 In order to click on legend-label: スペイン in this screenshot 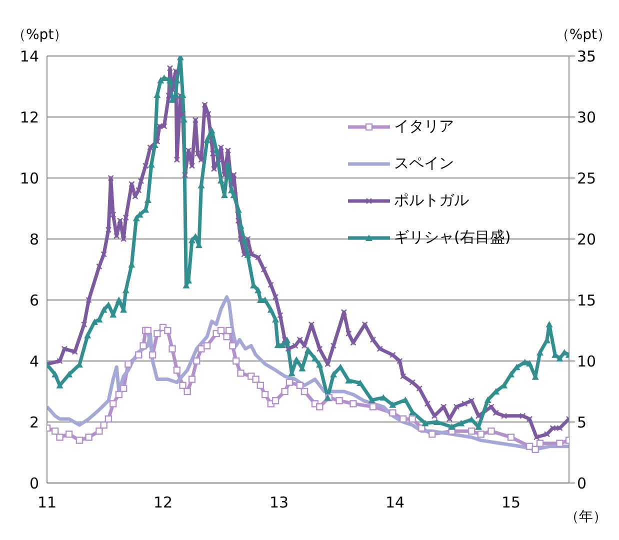, I will do `click(424, 163)`.